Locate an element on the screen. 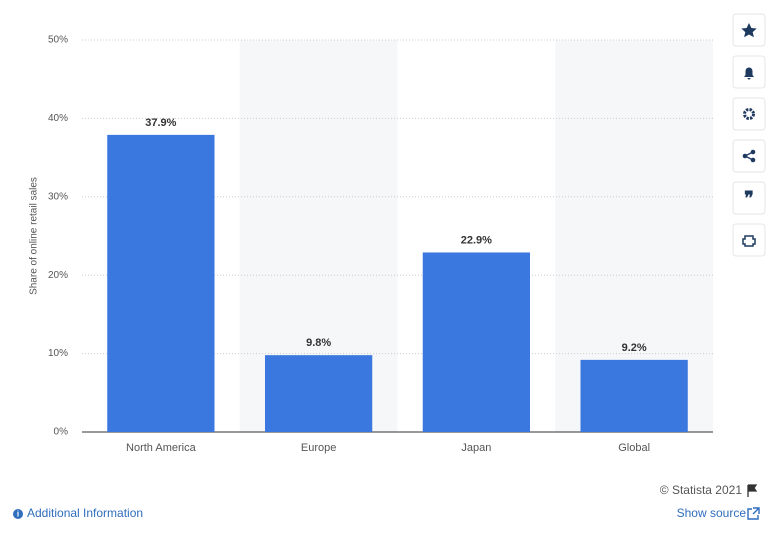 Image resolution: width=776 pixels, height=538 pixels. credit: © Statista 2021 is located at coordinates (701, 490).